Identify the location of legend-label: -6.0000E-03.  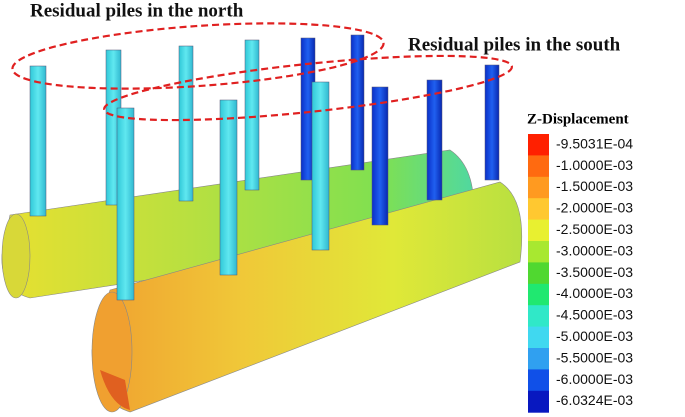
(594, 379).